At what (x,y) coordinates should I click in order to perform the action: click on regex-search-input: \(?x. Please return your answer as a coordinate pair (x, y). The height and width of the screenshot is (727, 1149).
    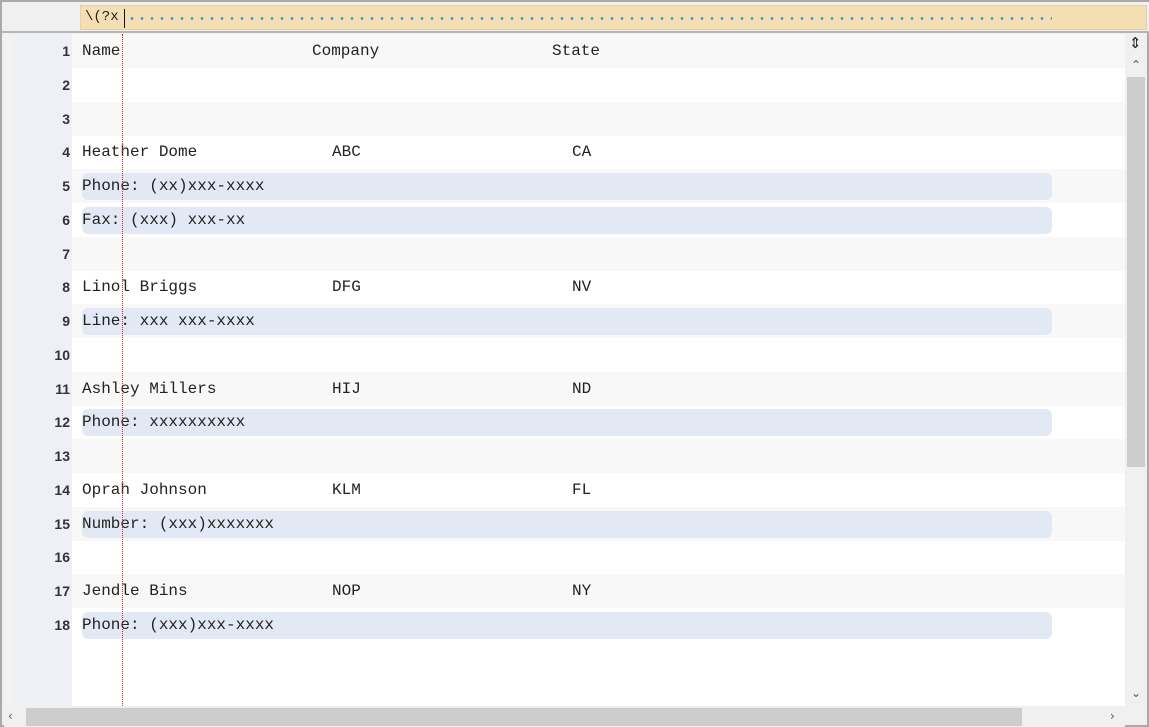
    Looking at the image, I should click on (613, 17).